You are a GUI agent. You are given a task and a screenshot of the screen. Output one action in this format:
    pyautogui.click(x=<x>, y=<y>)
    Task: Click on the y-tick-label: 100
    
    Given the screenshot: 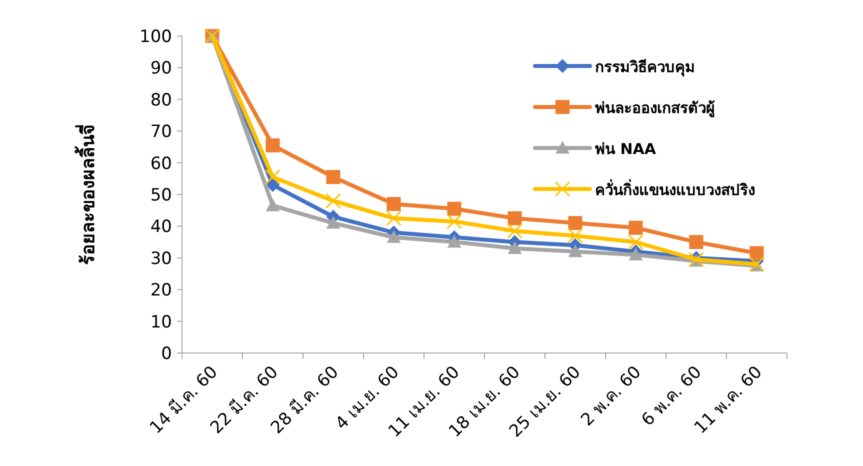 What is the action you would take?
    pyautogui.click(x=156, y=37)
    